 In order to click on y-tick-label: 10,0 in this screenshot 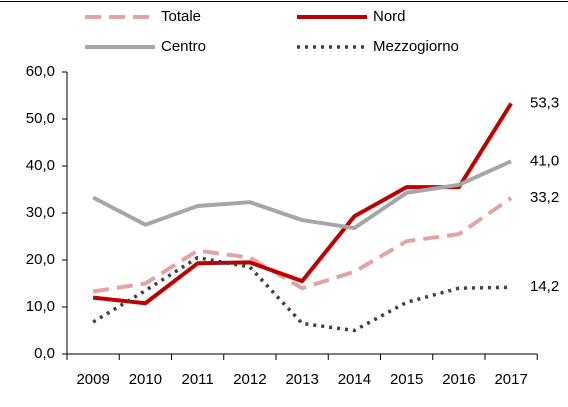, I will do `click(40, 306)`.